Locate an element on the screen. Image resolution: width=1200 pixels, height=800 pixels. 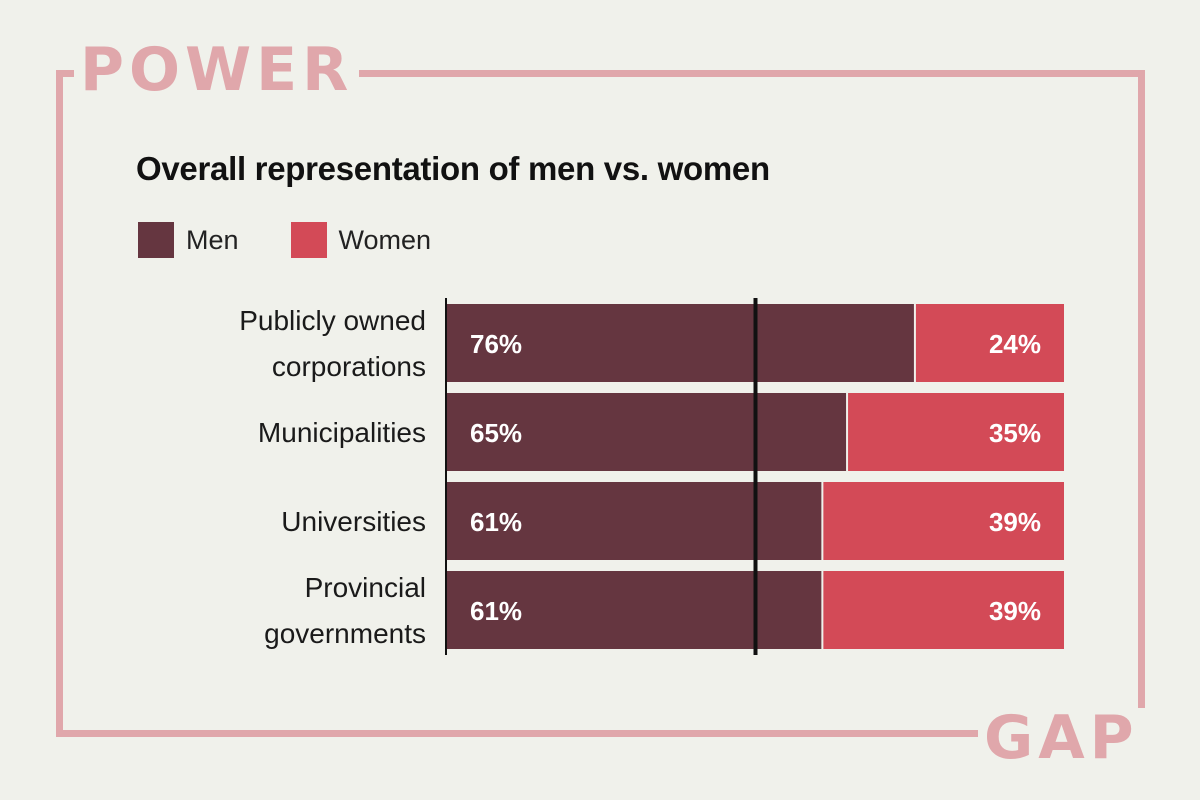
category-label-0: Publicly owned corporations is located at coordinates (332, 343).